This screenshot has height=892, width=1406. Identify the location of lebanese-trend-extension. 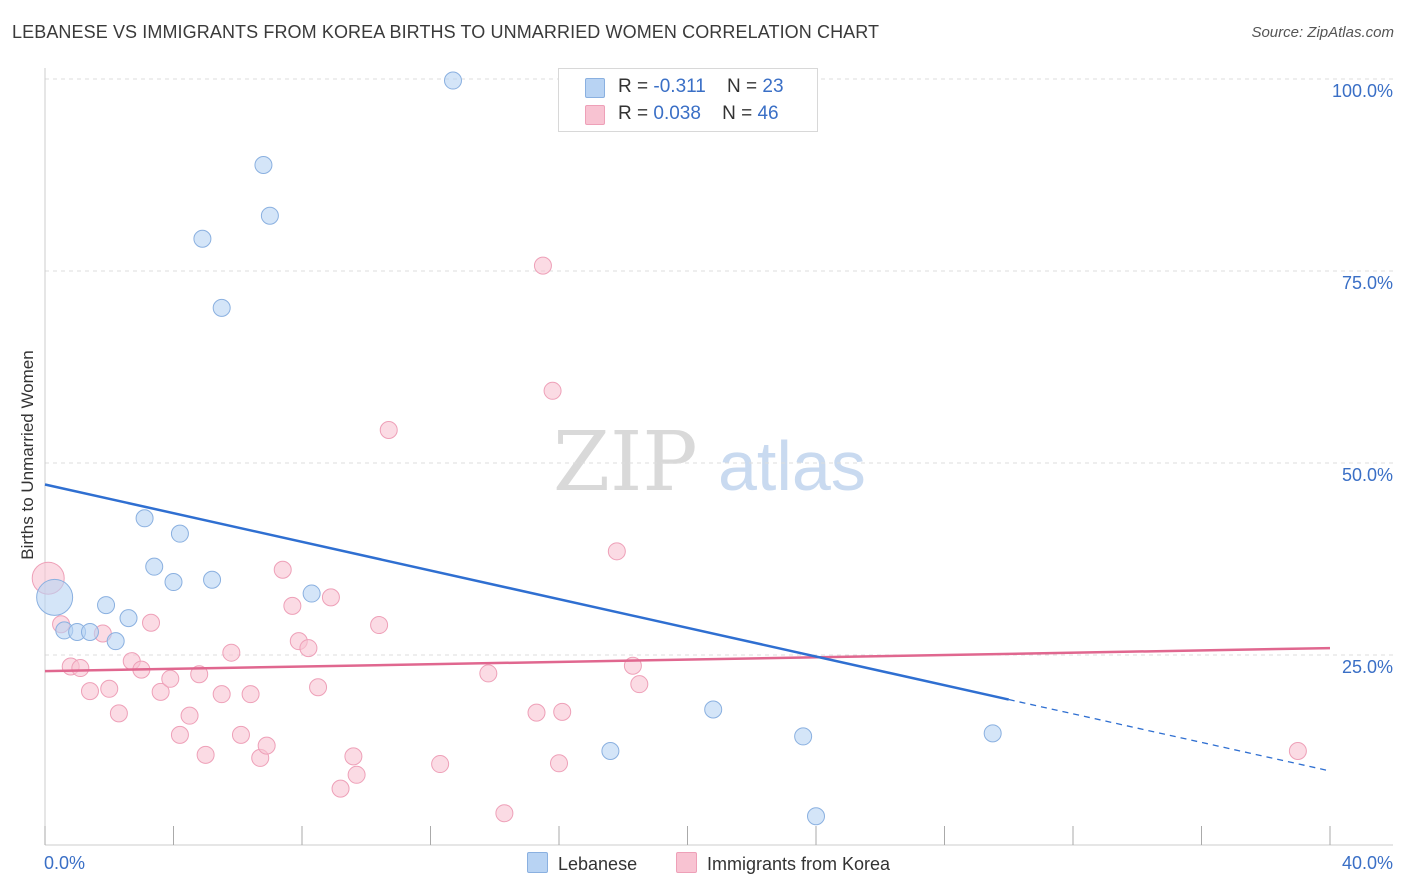
(1169, 735).